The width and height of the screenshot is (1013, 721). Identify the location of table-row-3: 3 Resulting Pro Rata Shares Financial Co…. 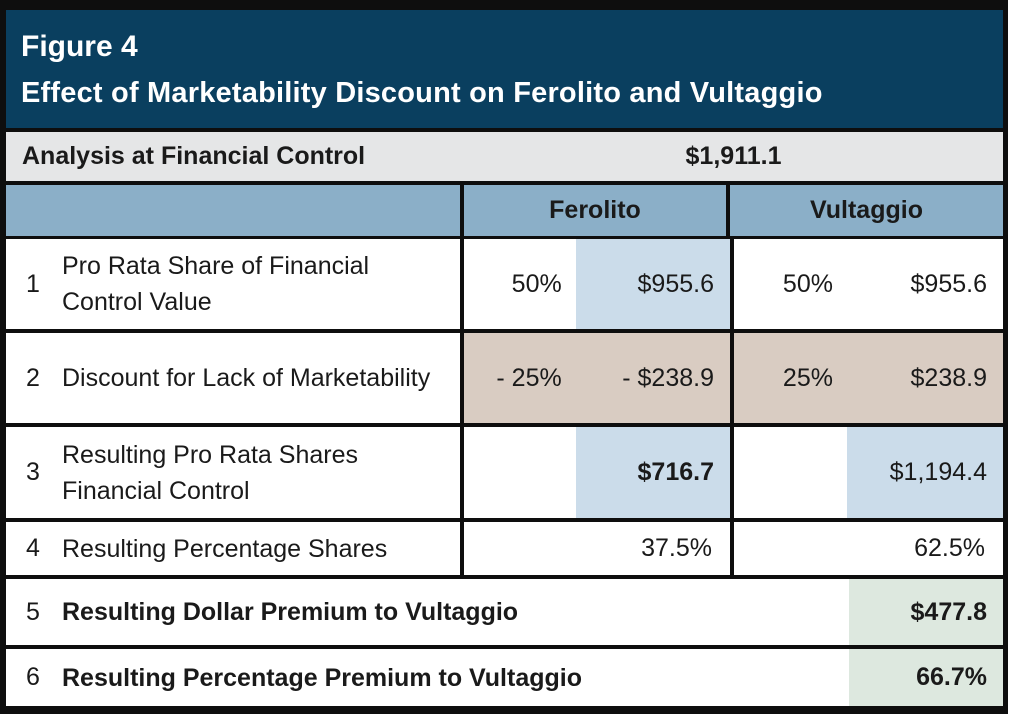
(504, 470).